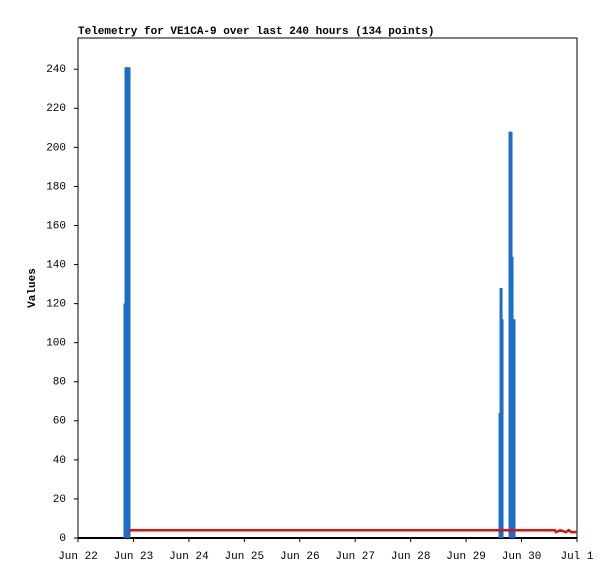  What do you see at coordinates (33, 288) in the screenshot?
I see `y-axis-label: Values` at bounding box center [33, 288].